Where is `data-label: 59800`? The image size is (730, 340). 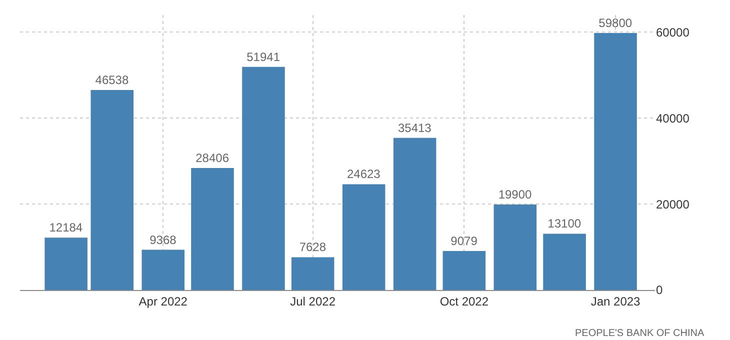
data-label: 59800 is located at coordinates (615, 23).